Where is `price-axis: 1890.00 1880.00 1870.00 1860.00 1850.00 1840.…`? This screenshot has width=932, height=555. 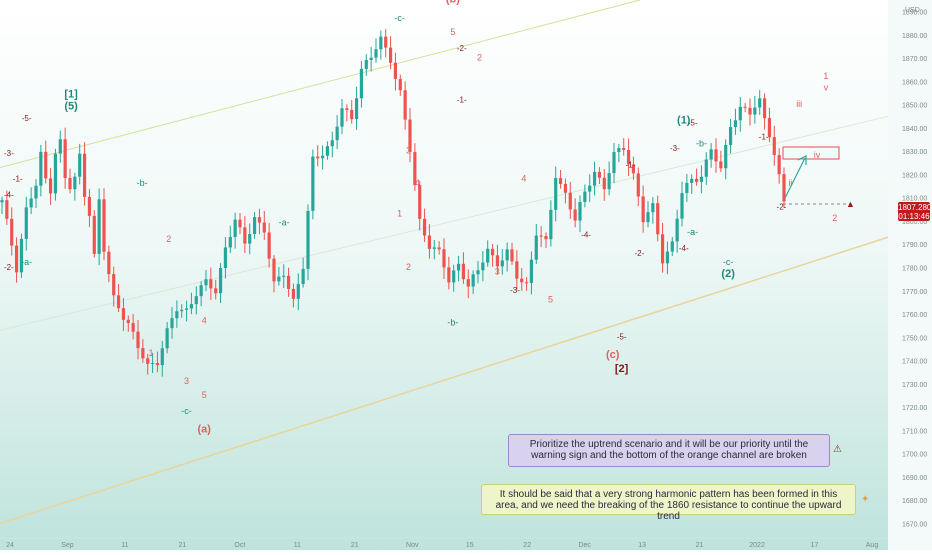
price-axis: 1890.00 1880.00 1870.00 1860.00 1850.00 1840.… is located at coordinates (914, 269).